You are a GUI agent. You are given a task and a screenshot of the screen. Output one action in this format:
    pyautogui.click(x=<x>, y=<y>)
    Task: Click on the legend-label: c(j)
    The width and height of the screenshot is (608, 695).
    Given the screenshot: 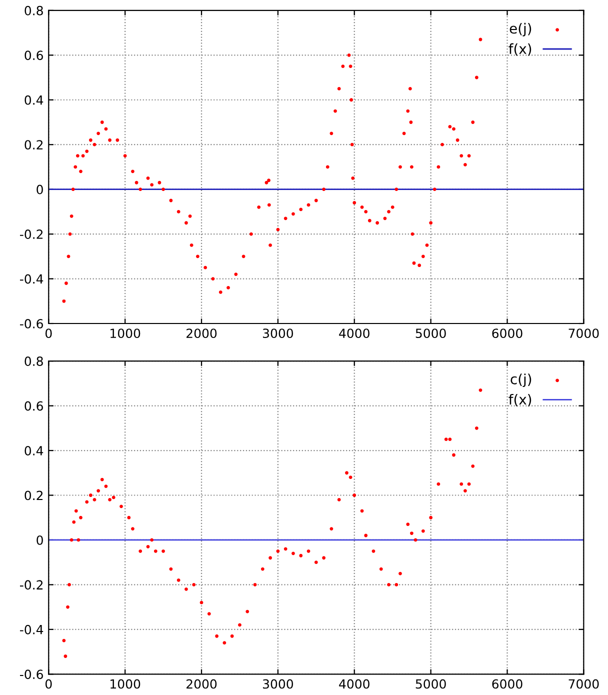 What is the action you would take?
    pyautogui.click(x=521, y=381)
    